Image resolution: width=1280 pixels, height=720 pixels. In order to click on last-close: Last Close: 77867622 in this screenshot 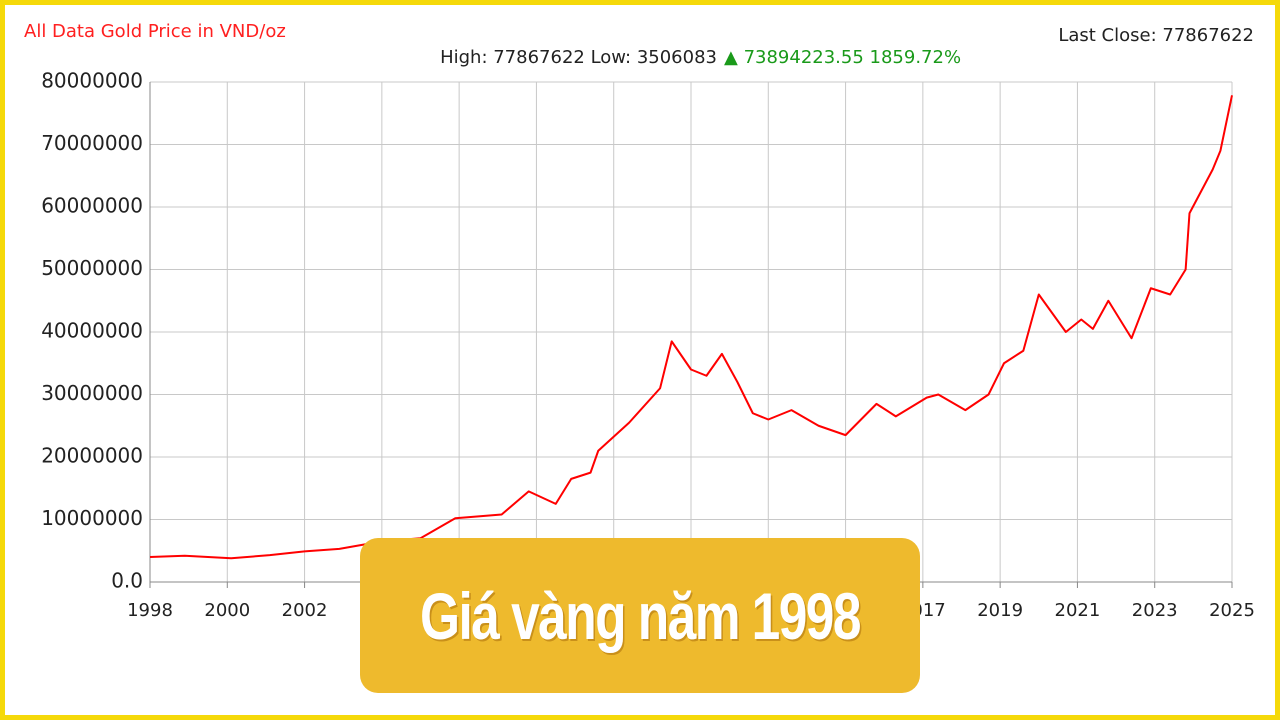, I will do `click(1156, 35)`.